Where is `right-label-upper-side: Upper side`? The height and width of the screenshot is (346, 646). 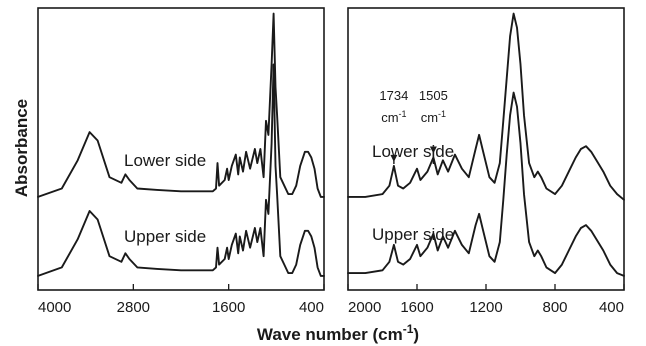
right-label-upper-side: Upper side is located at coordinates (413, 234).